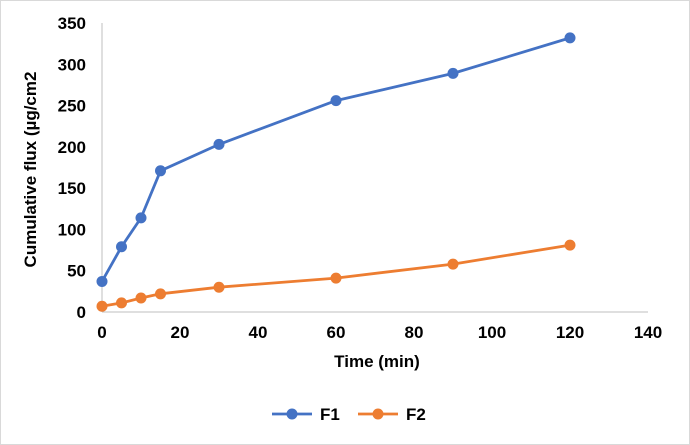 This screenshot has height=445, width=690. What do you see at coordinates (379, 326) in the screenshot?
I see `x-axis: 0 20 40 60 80 100 120 140` at bounding box center [379, 326].